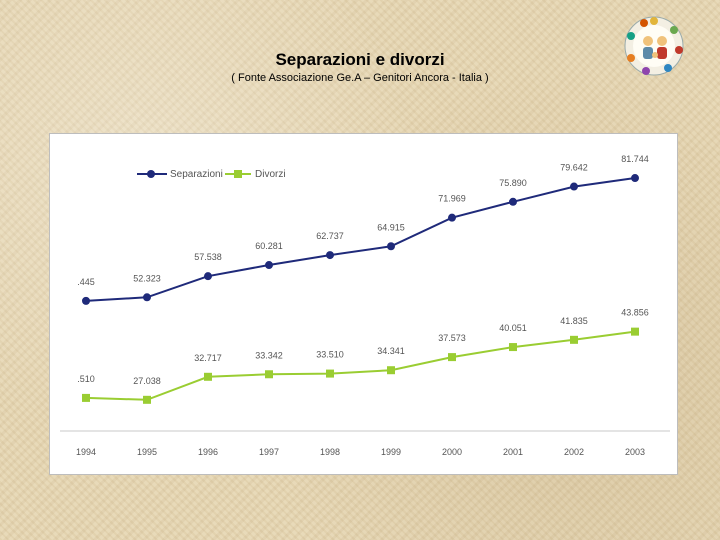 The width and height of the screenshot is (720, 540). I want to click on legend-marker-separazioni, so click(151, 174).